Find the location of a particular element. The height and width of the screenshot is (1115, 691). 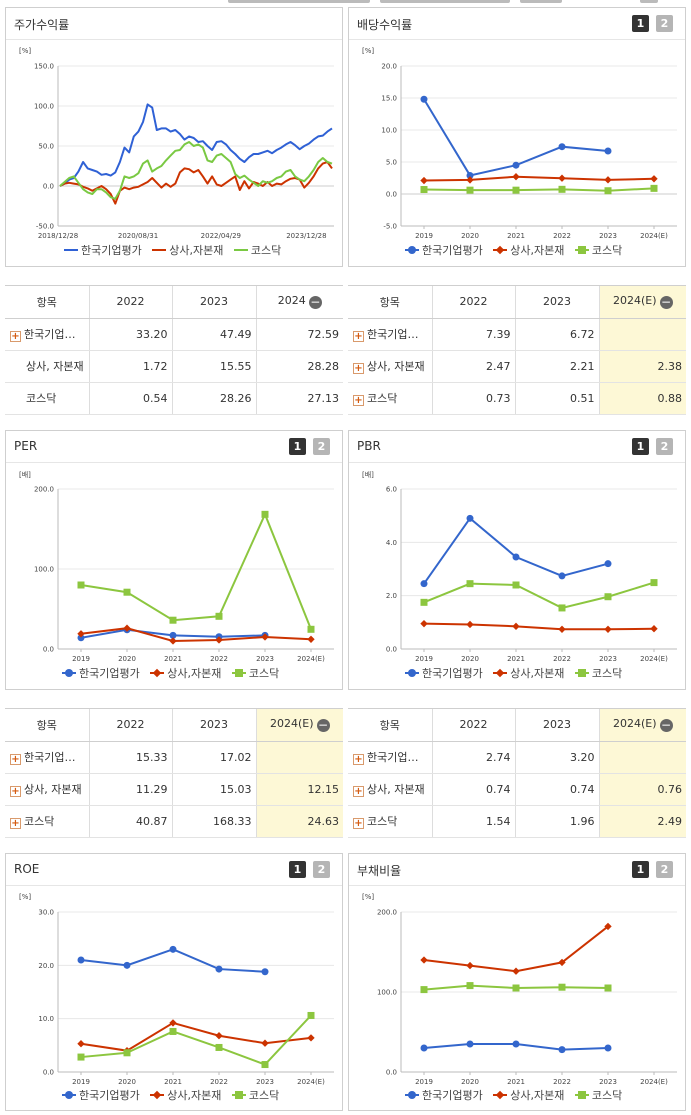

y-tick-label: 200.0 is located at coordinates (387, 913).